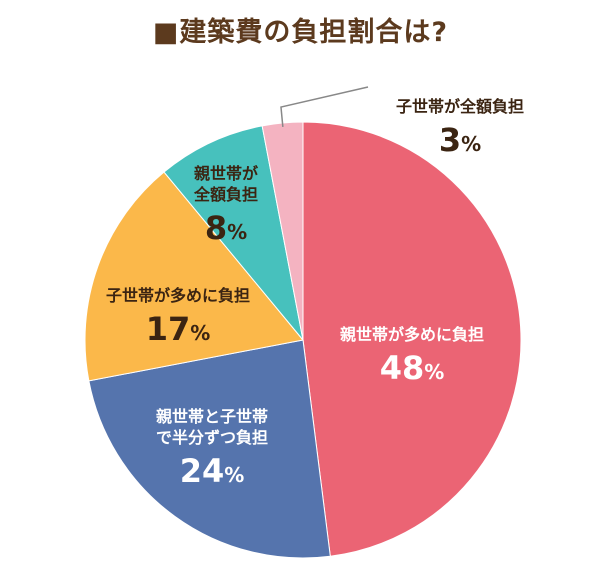 This screenshot has width=601, height=585. Describe the element at coordinates (300, 32) in the screenshot. I see `chart-title: ■建築費の負担割合は?` at that location.